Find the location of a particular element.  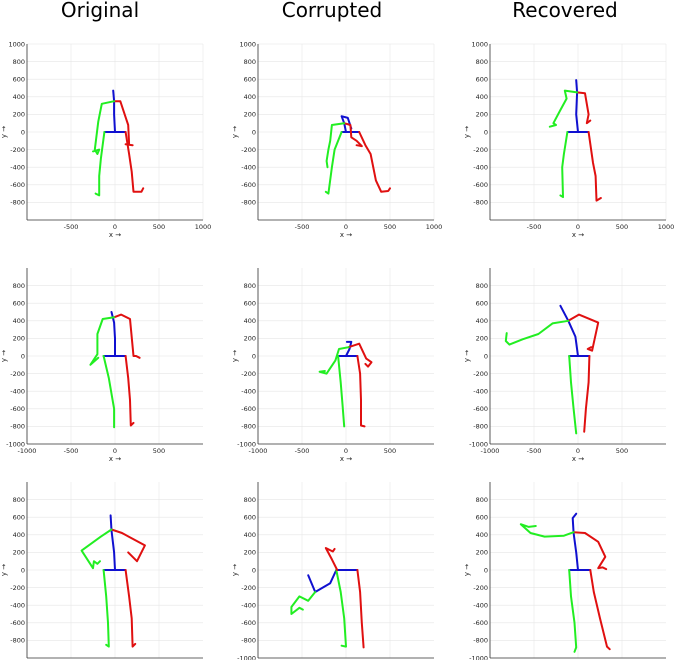

y-tick-label: 1000 is located at coordinates (479, 44).